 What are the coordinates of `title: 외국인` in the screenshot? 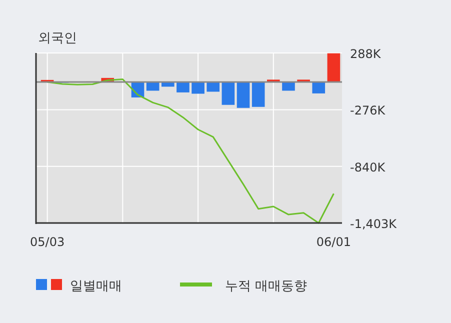 It's located at (57, 38).